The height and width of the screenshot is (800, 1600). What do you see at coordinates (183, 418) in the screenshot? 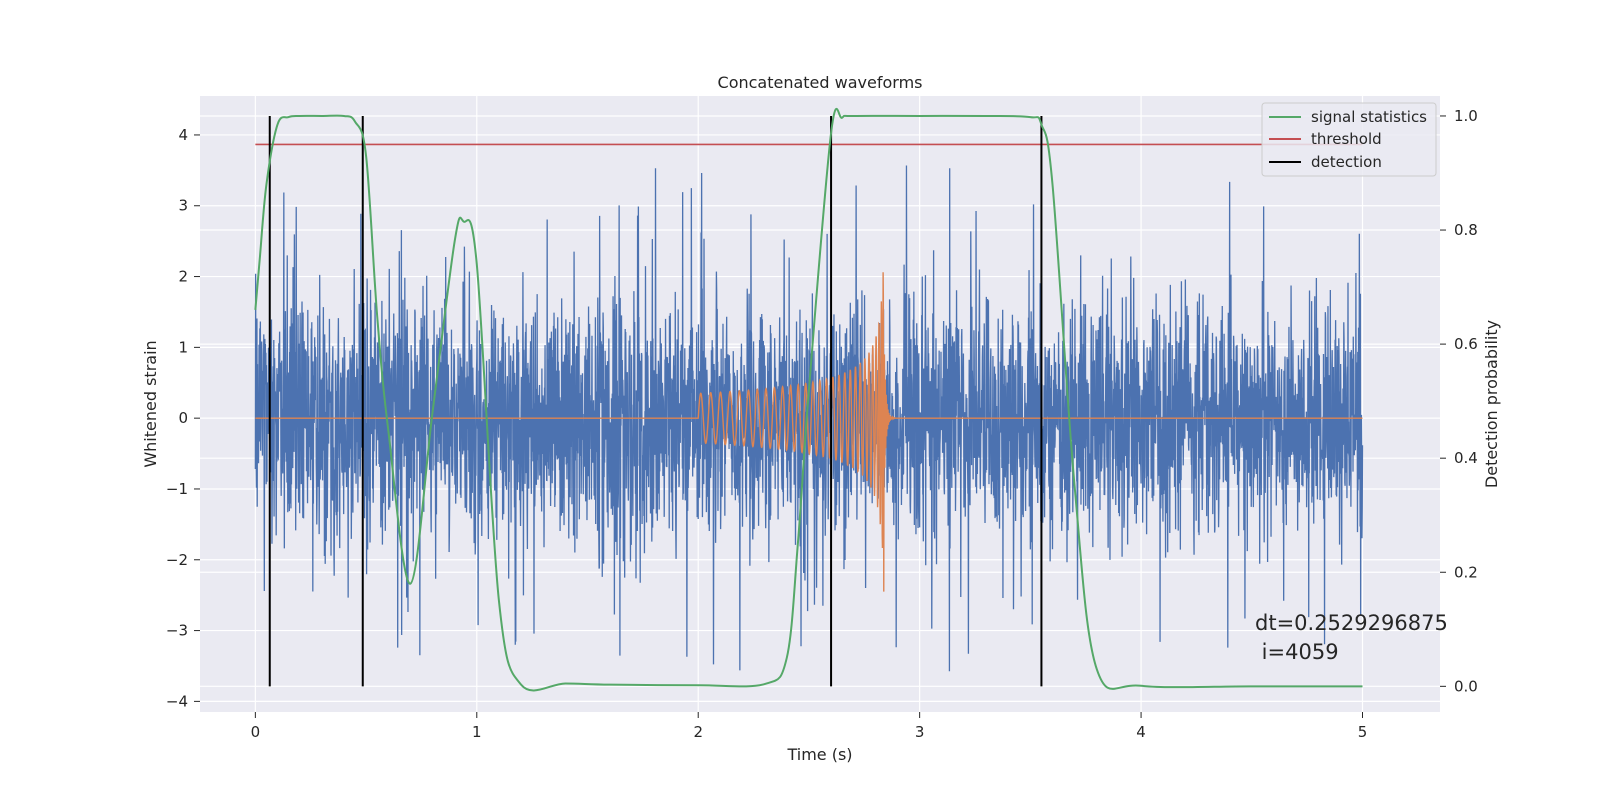
I see `y-tick-label: 0` at bounding box center [183, 418].